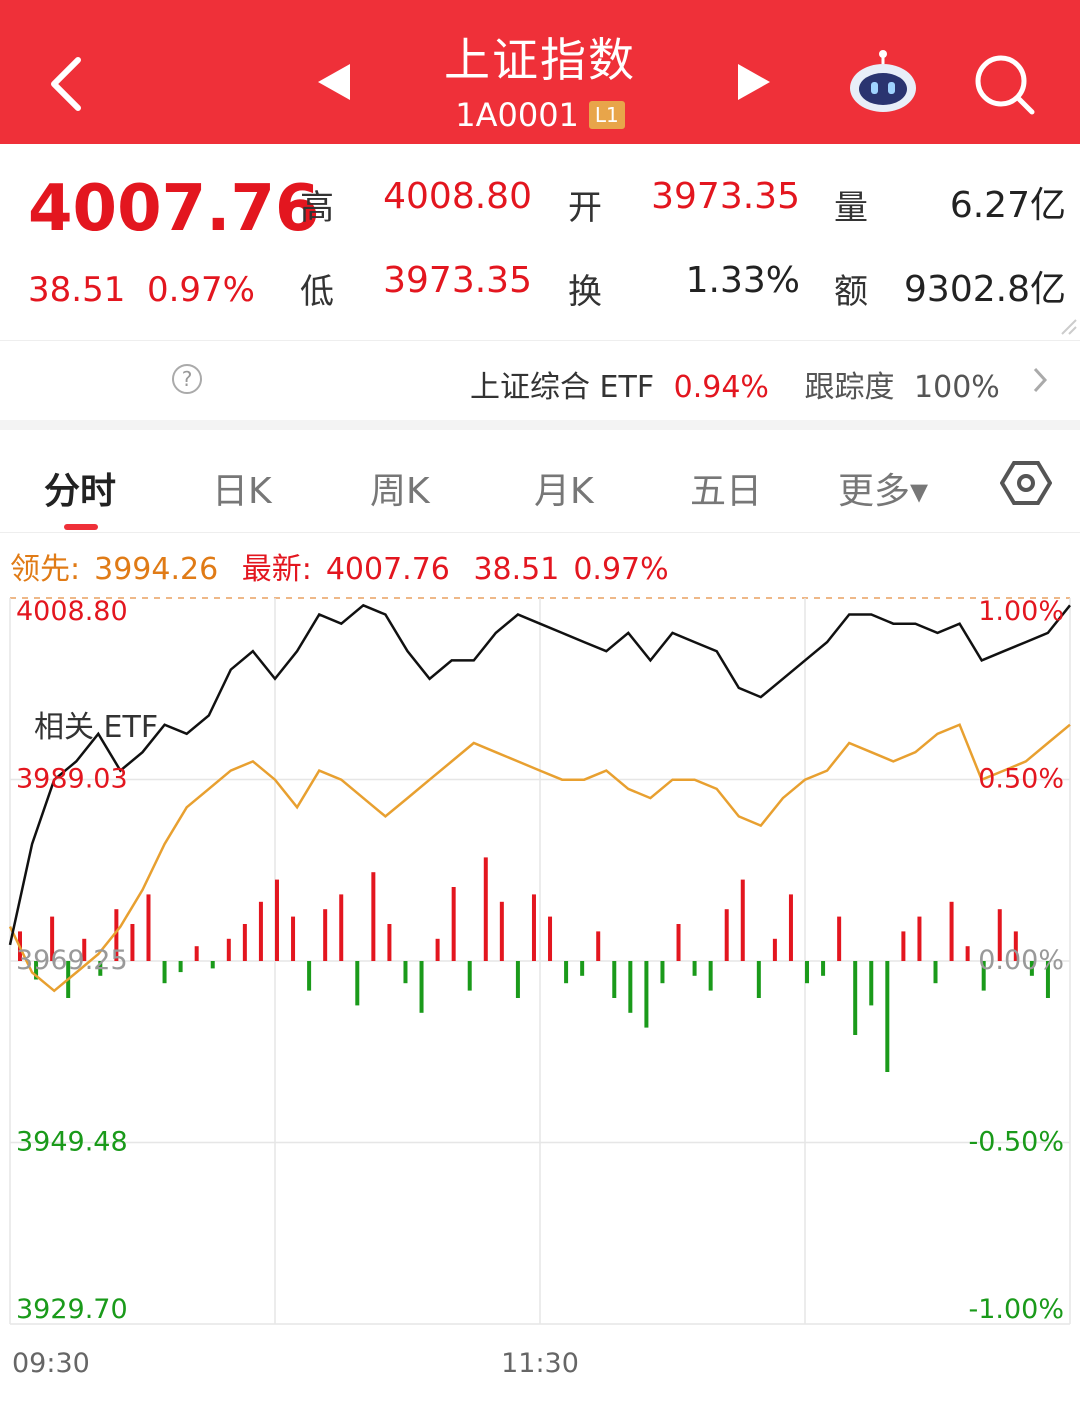 The width and height of the screenshot is (1080, 1408). Describe the element at coordinates (334, 82) in the screenshot. I see `prev-stock-icon` at that location.